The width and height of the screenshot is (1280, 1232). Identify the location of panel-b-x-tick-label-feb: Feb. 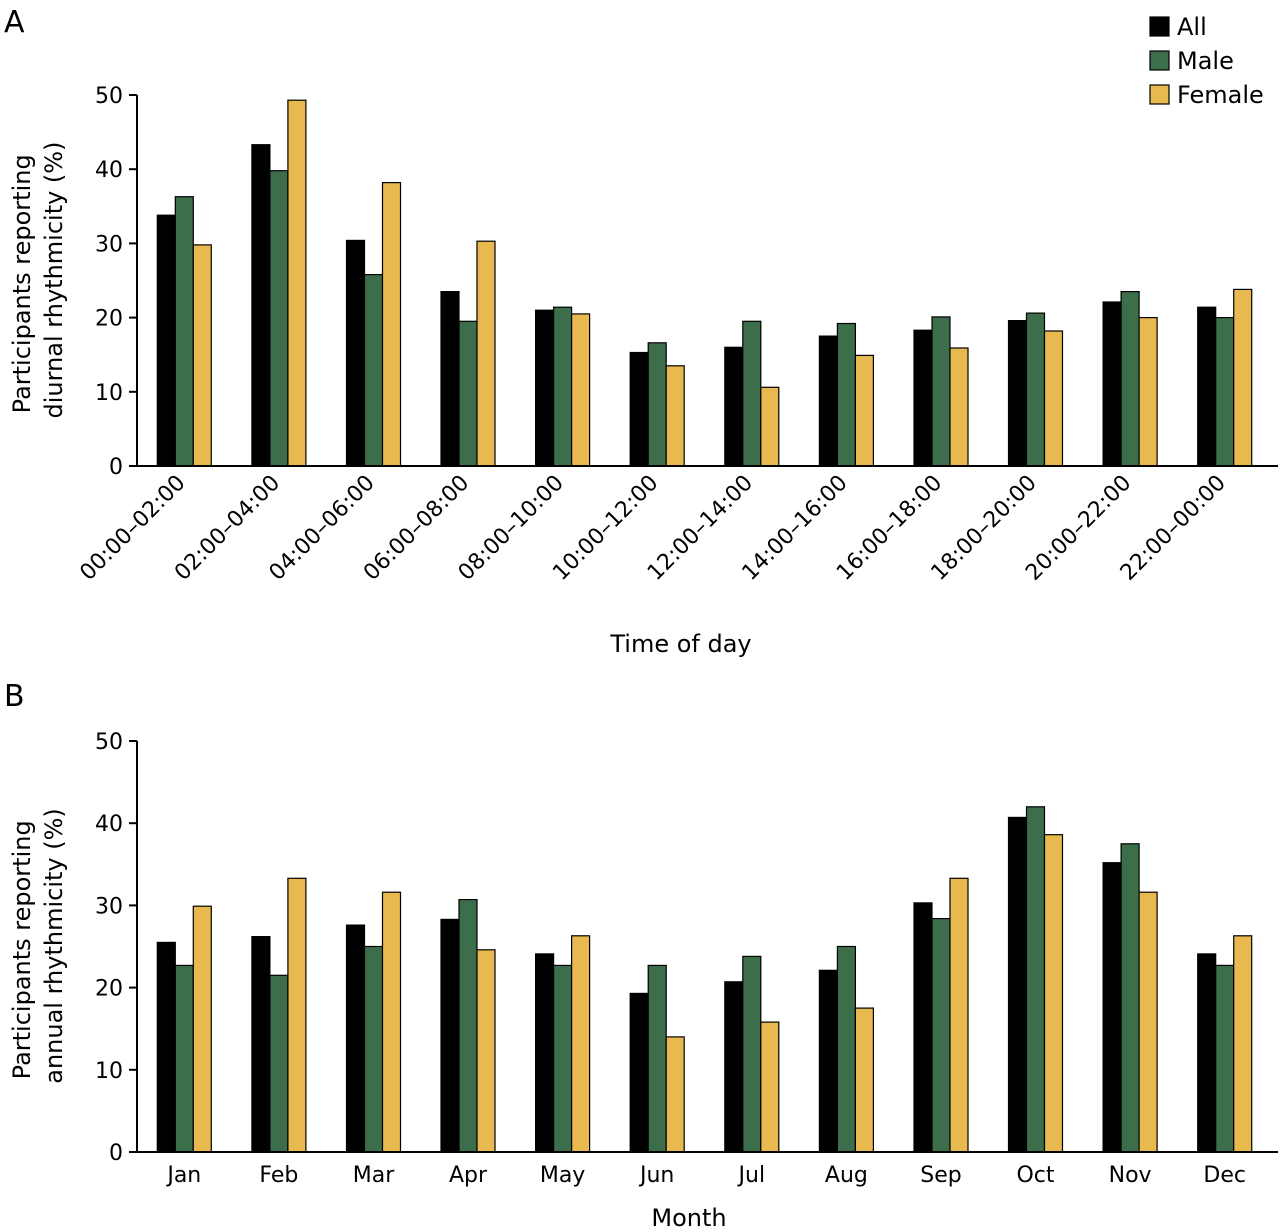
(278, 1175).